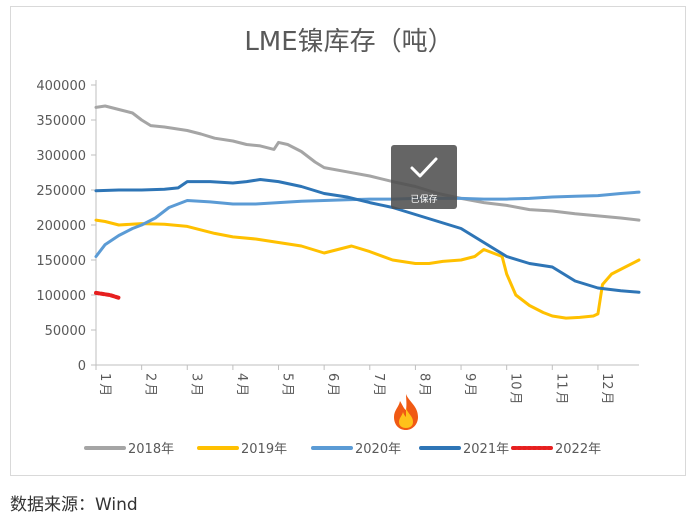 This screenshot has width=700, height=515. I want to click on chart-title: LME镍库存（吨）, so click(348, 42).